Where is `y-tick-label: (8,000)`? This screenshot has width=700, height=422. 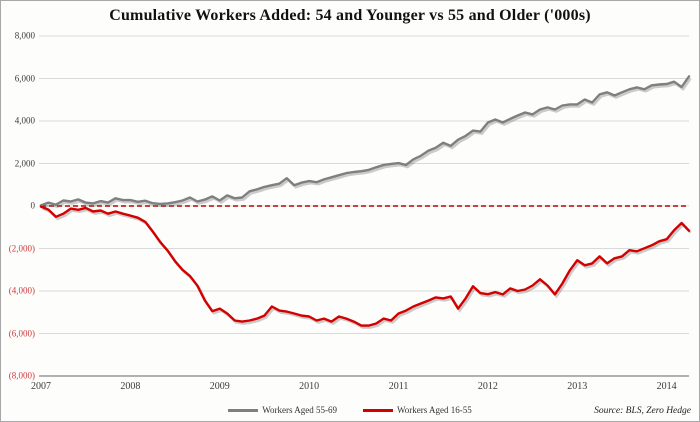 y-tick-label: (8,000) is located at coordinates (21, 375).